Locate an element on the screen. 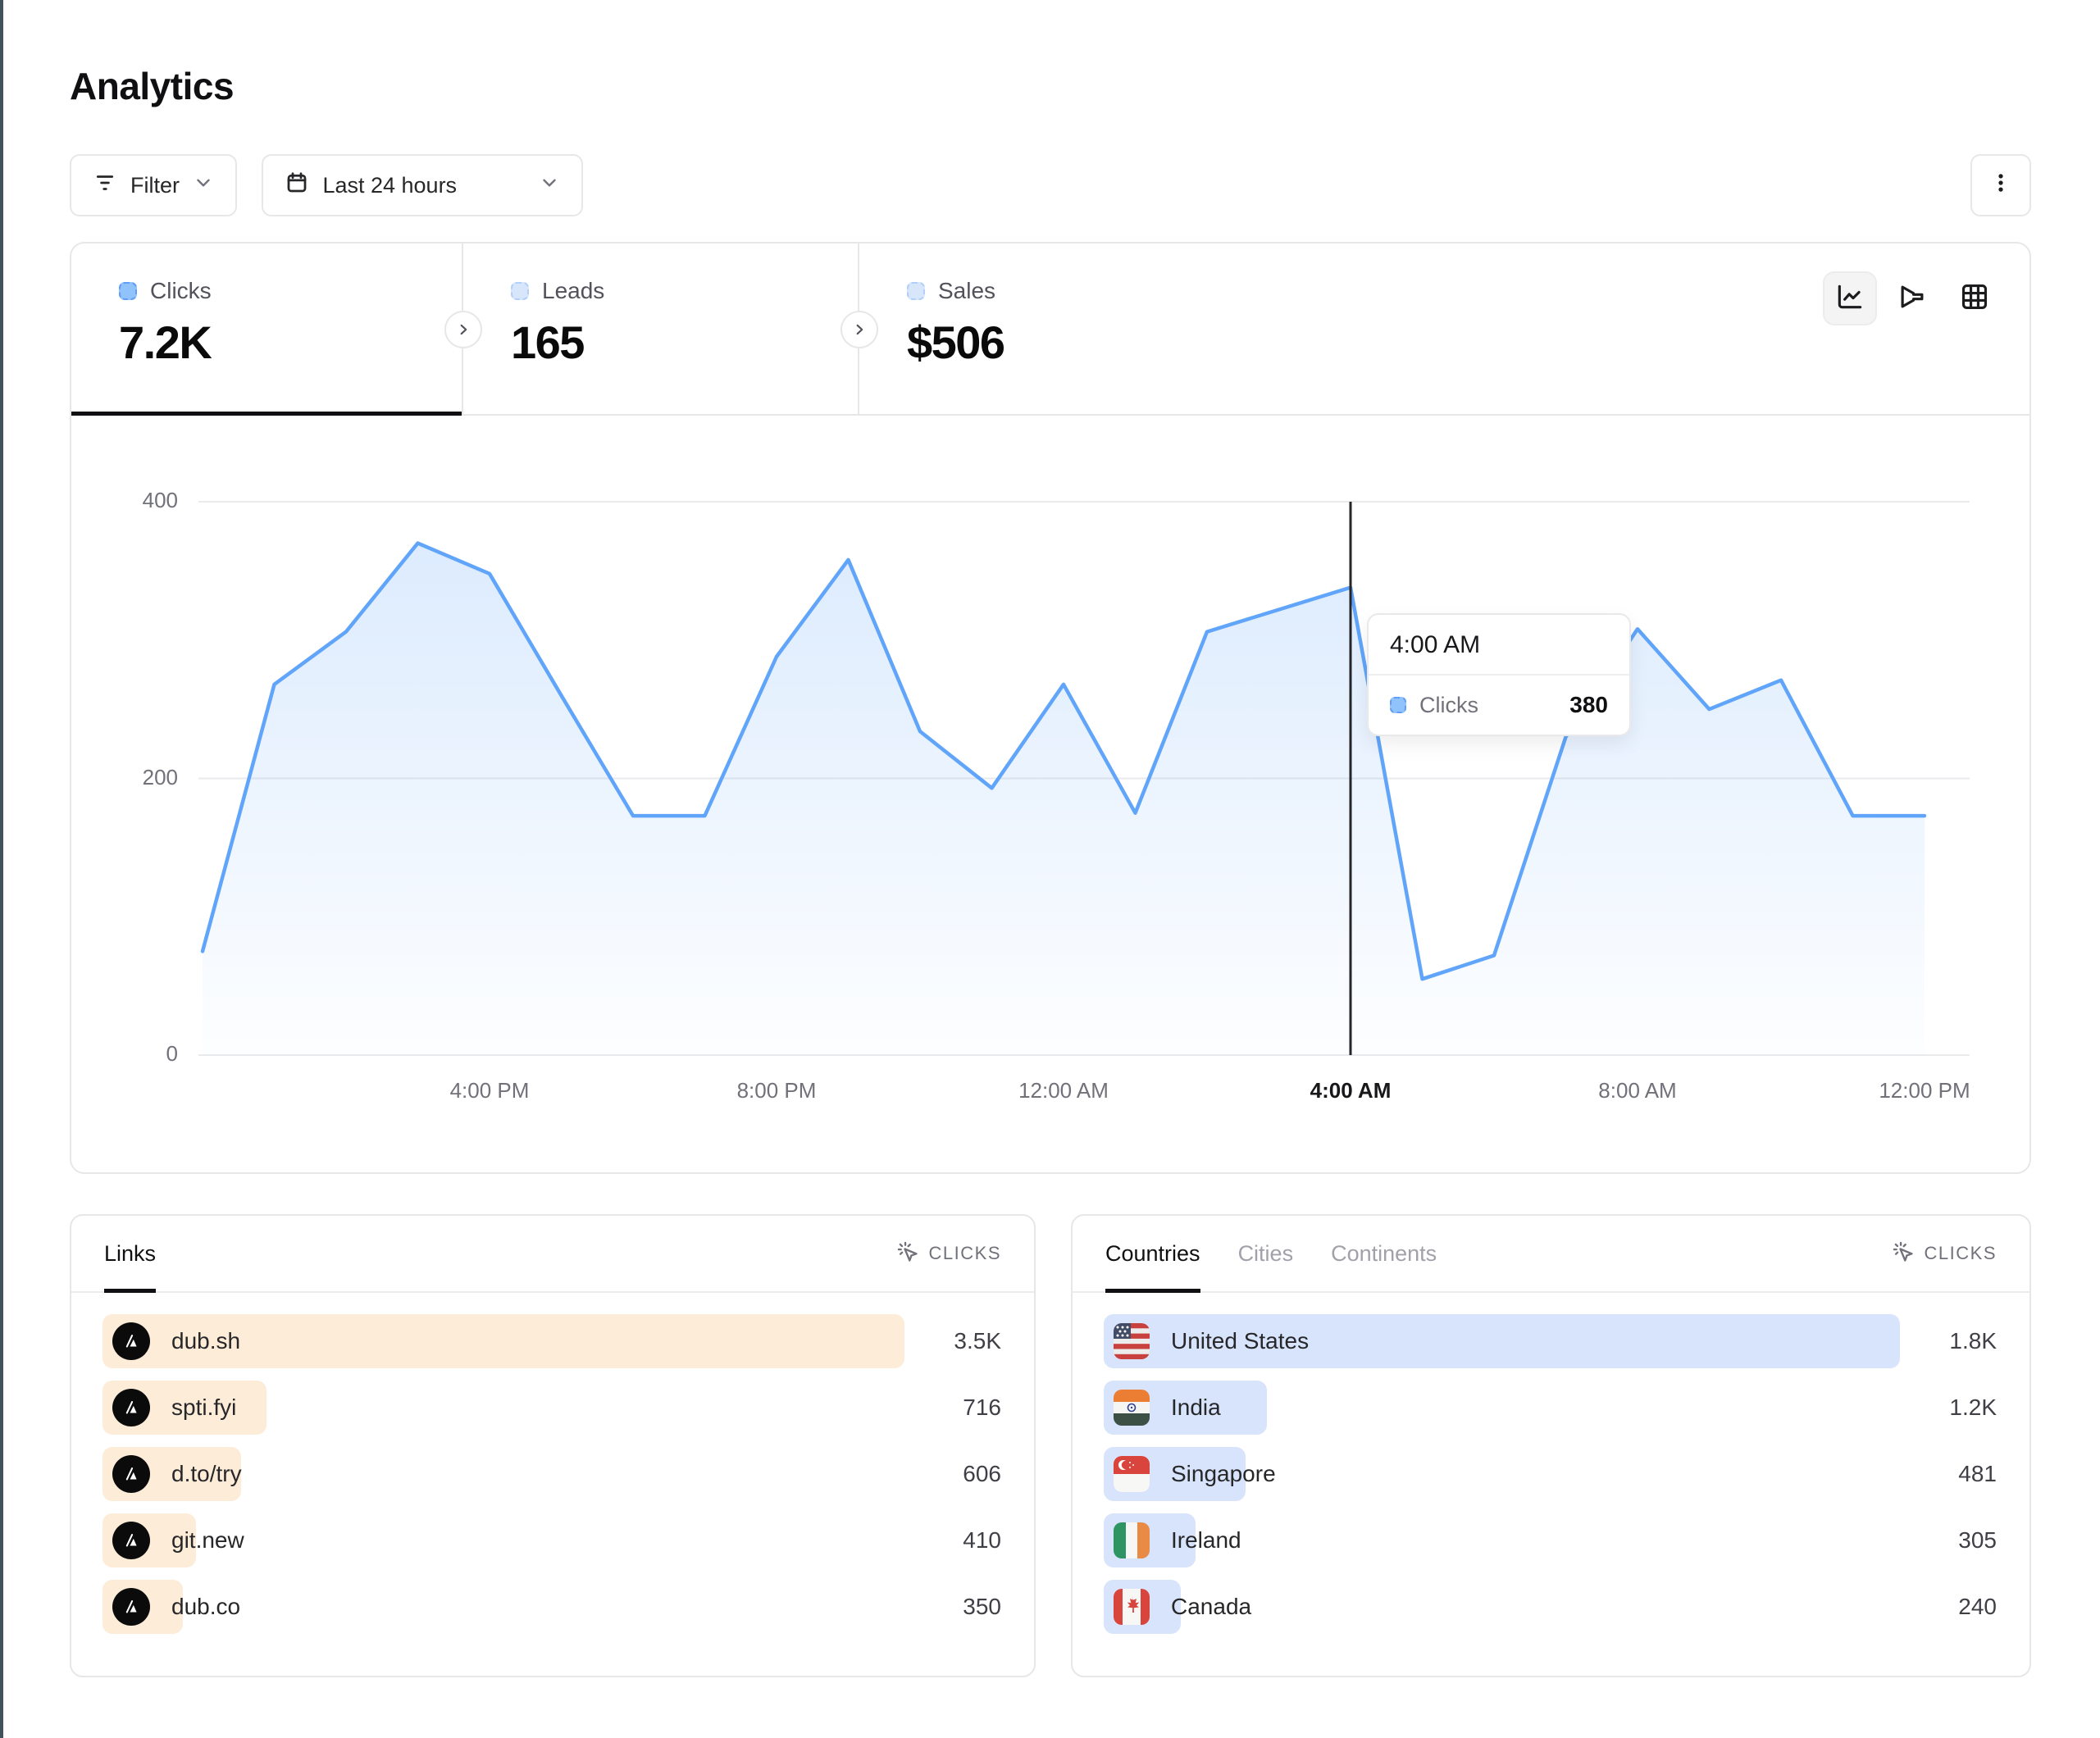  filter-button-label: Filter is located at coordinates (155, 185).